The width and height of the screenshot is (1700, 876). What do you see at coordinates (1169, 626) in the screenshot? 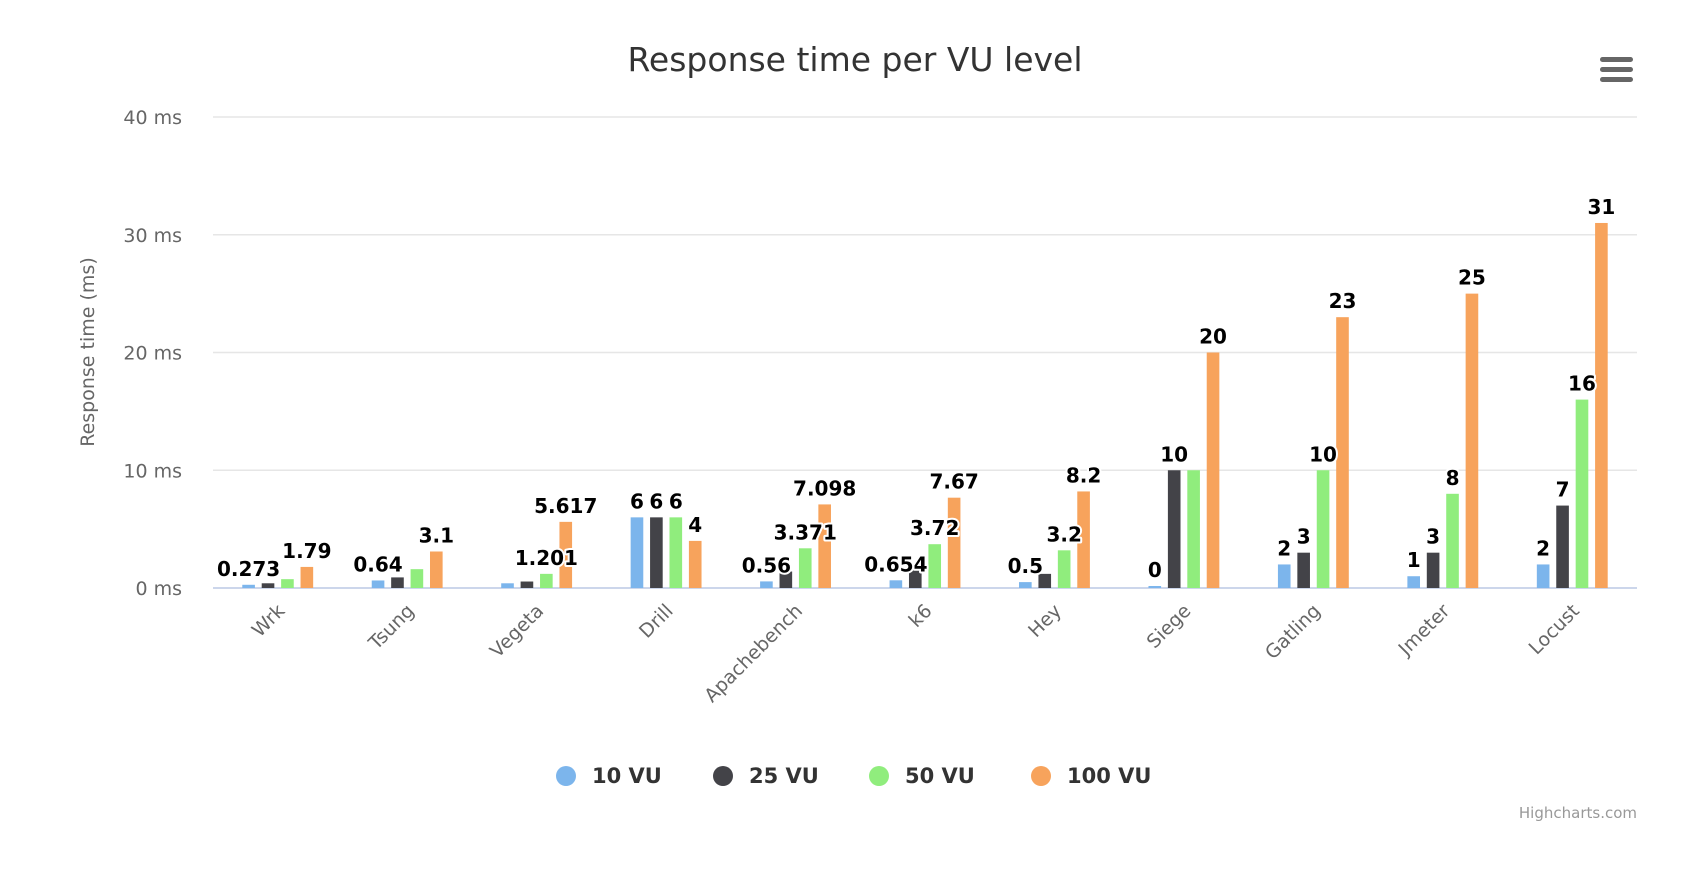
I see `x-tick-label: Siege` at bounding box center [1169, 626].